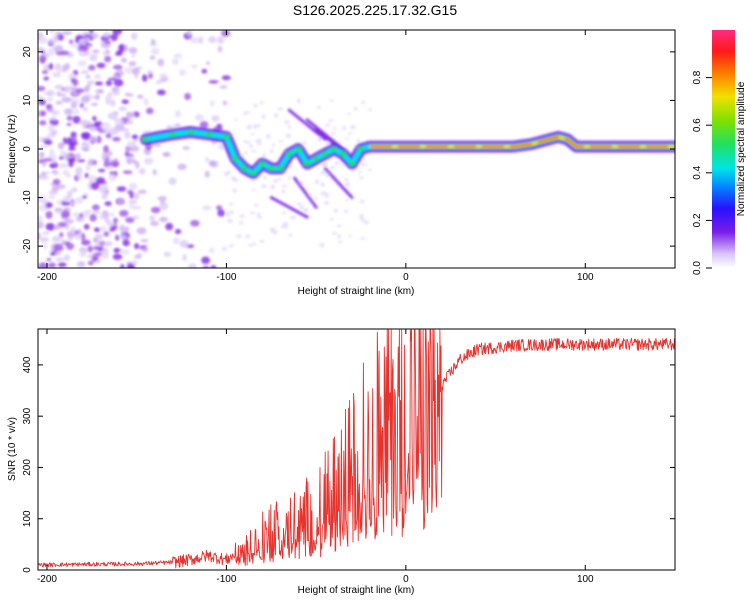 The width and height of the screenshot is (750, 600). What do you see at coordinates (27, 467) in the screenshot?
I see `y-tick-label: 200` at bounding box center [27, 467].